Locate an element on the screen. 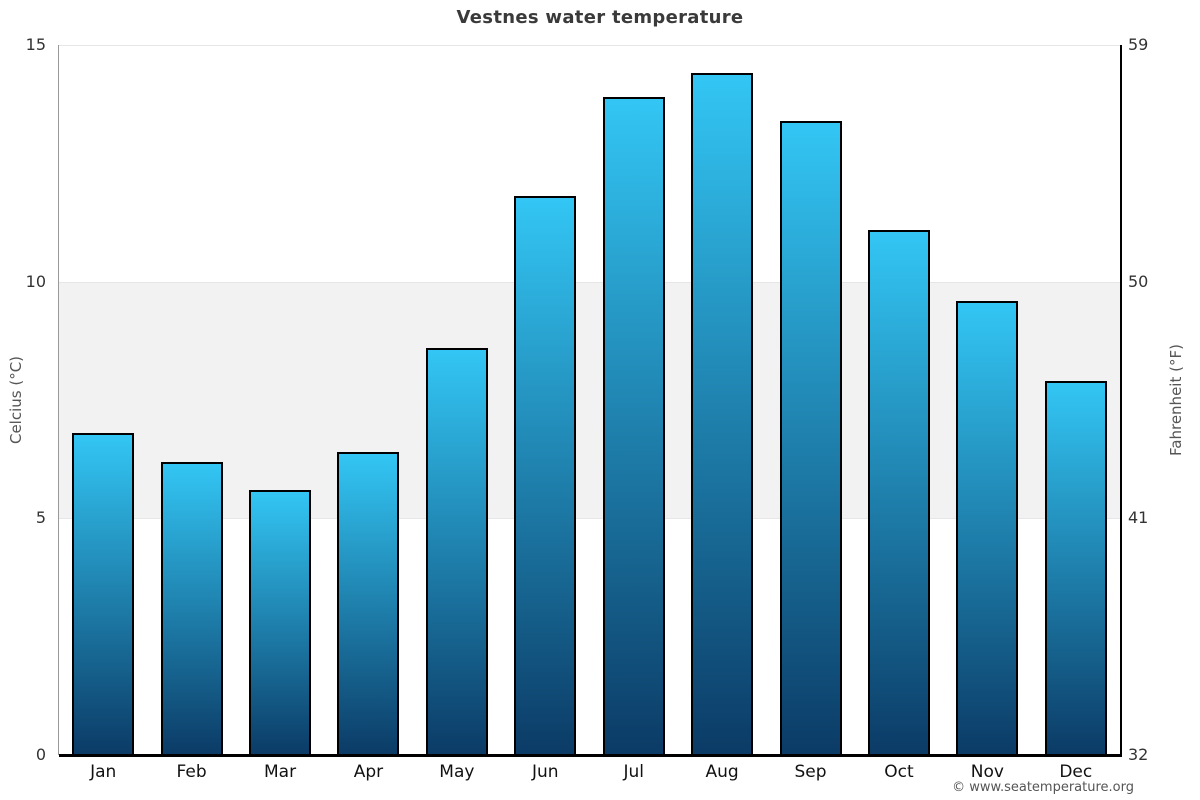 The width and height of the screenshot is (1200, 800). y-tick-left-0: 0 is located at coordinates (40, 754).